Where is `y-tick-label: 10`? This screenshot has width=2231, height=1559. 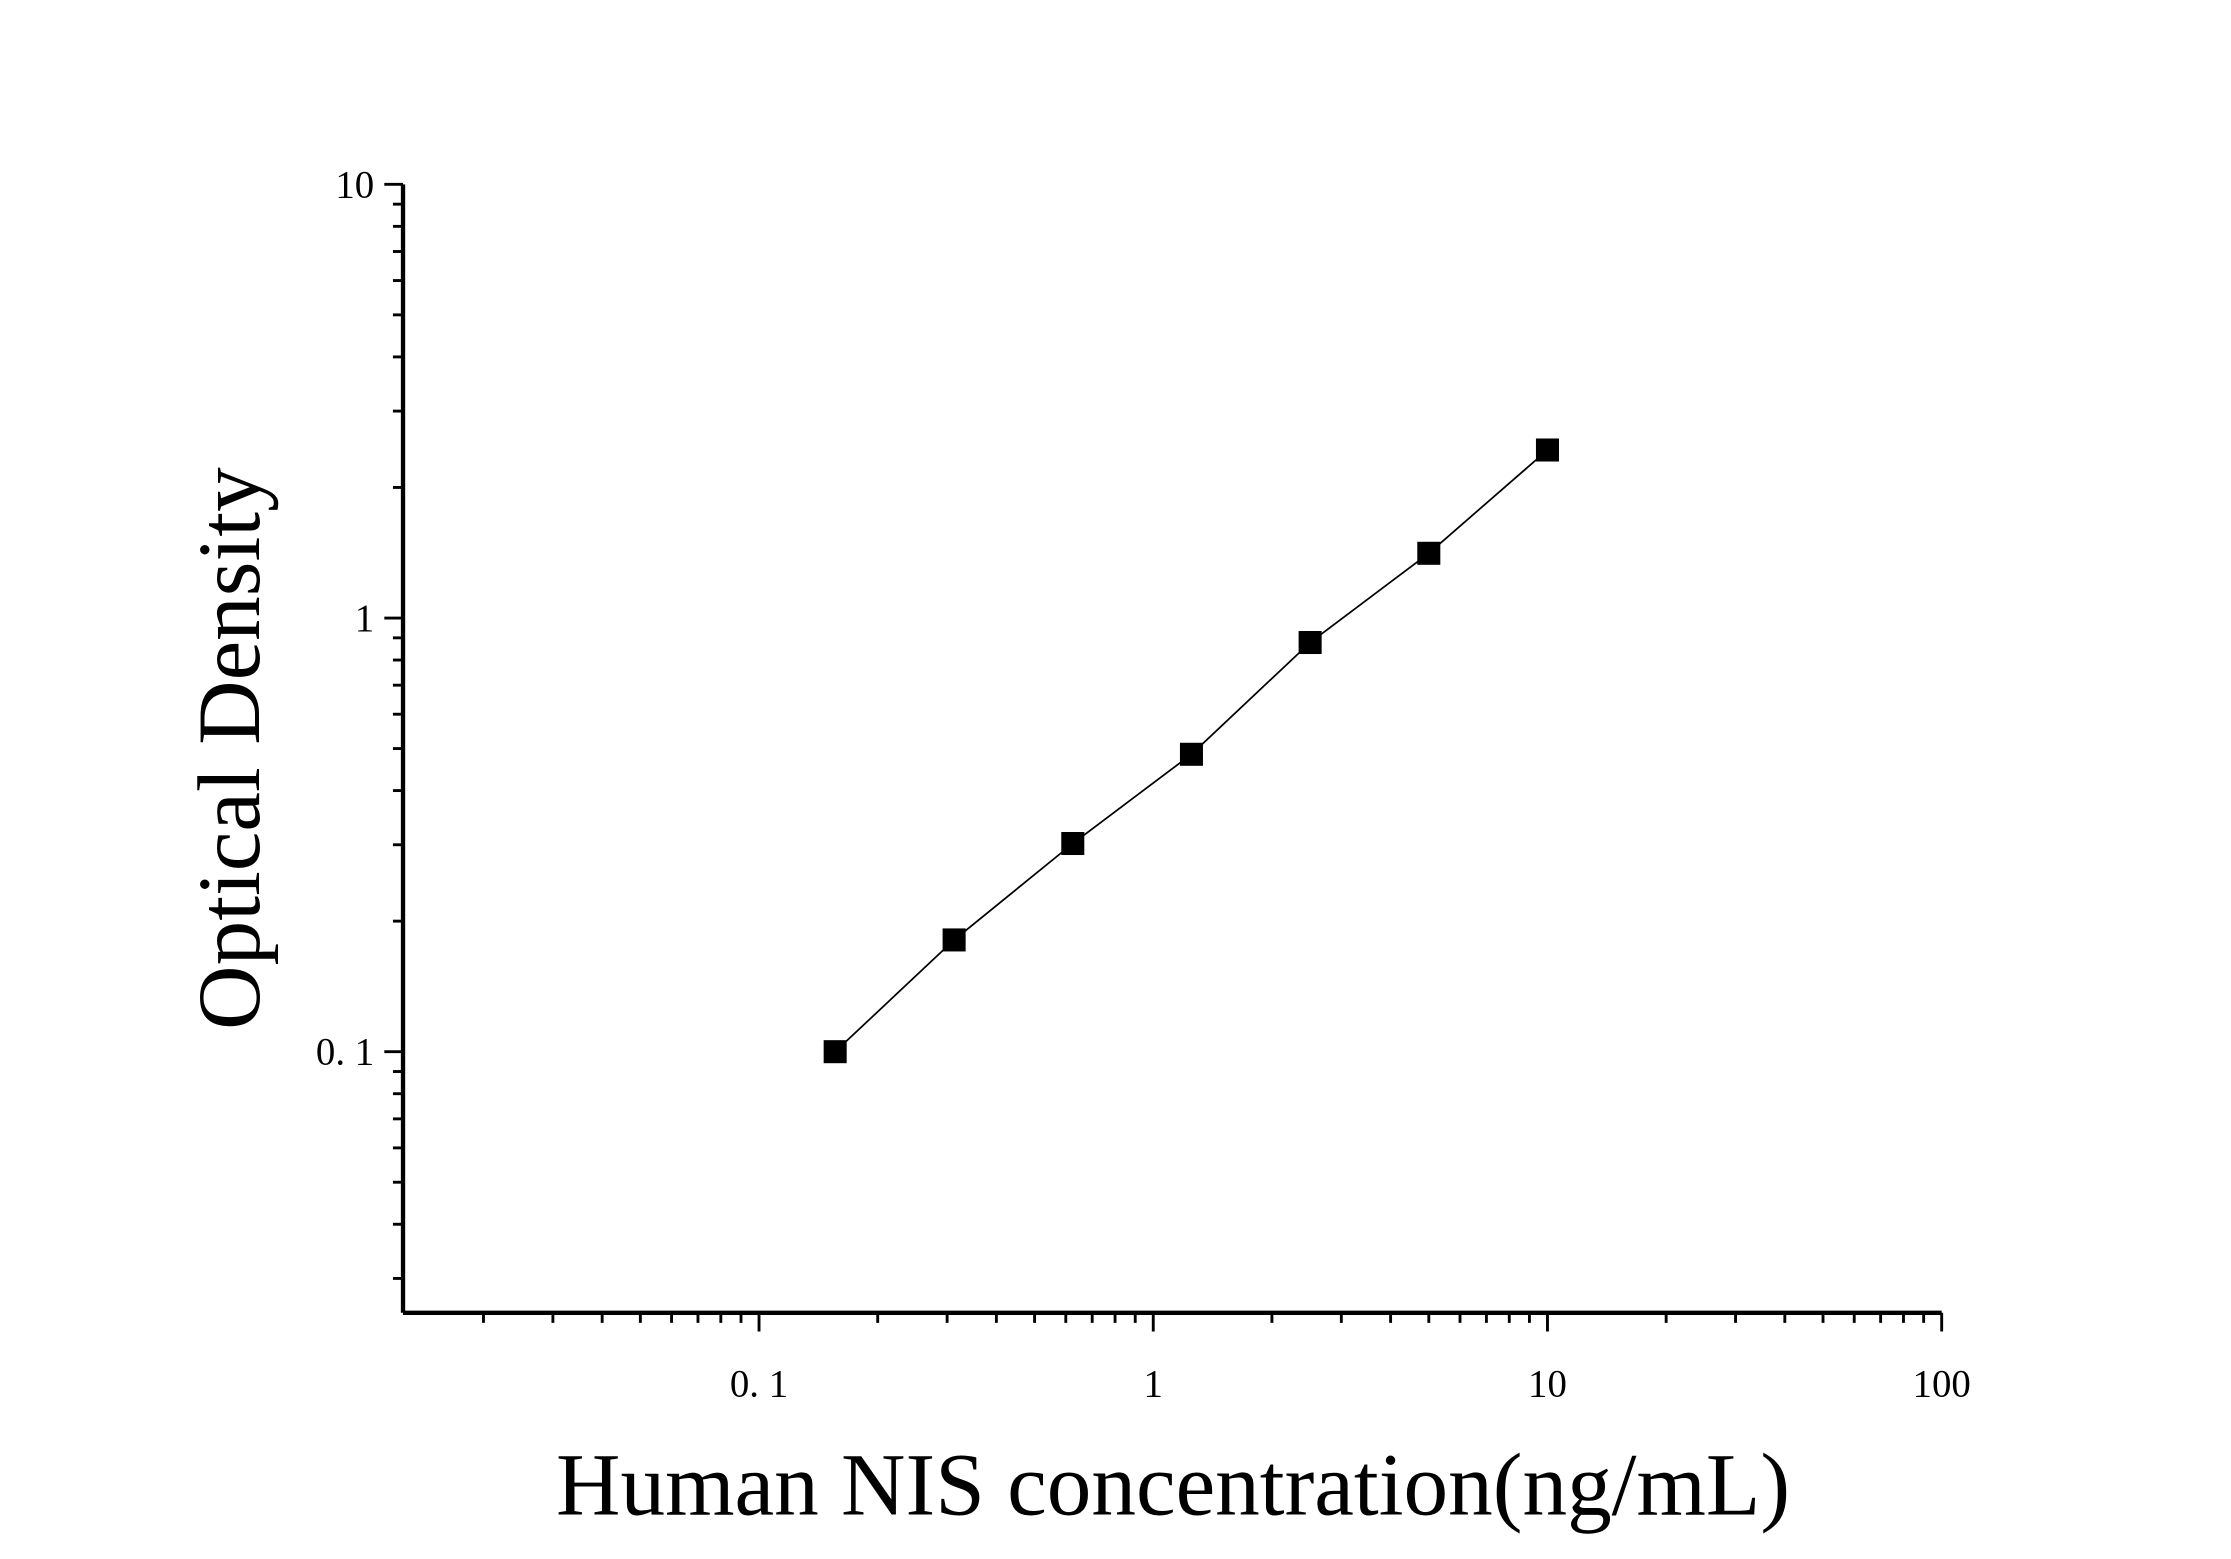 y-tick-label: 10 is located at coordinates (354, 184).